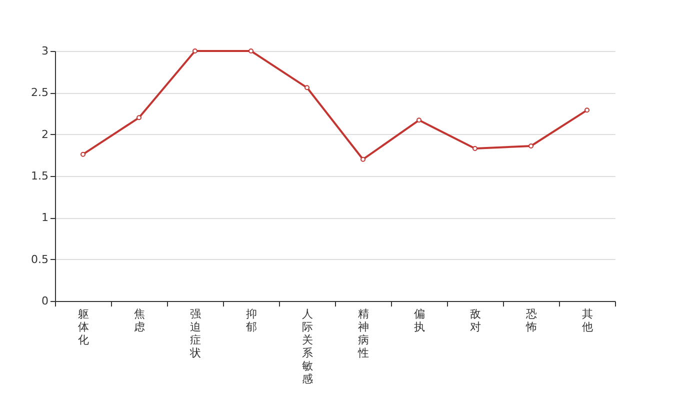 The width and height of the screenshot is (700, 400). What do you see at coordinates (83, 327) in the screenshot?
I see `x-tick-label: 躯体化` at bounding box center [83, 327].